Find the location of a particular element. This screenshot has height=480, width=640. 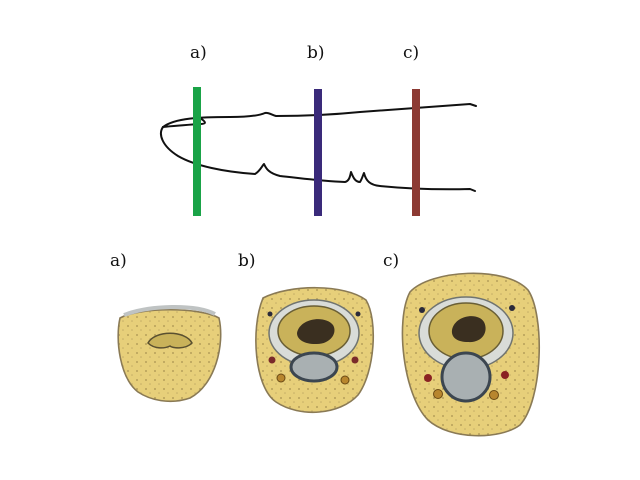

section-a-body is located at coordinates (169, 356).